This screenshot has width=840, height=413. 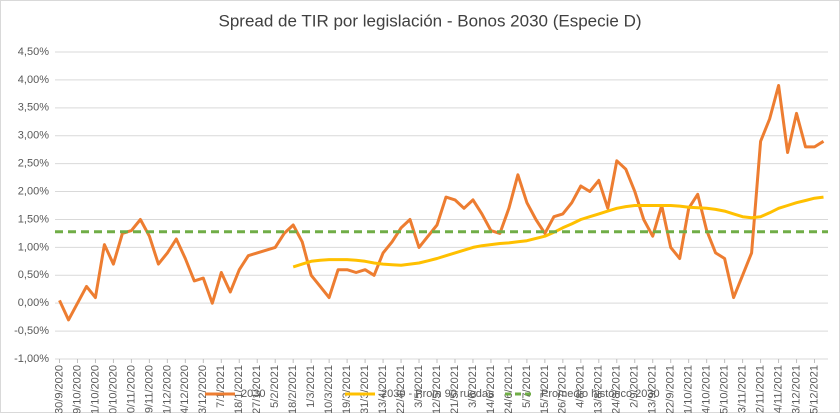 I want to click on x-tick-label: 3/12/2021, so click(x=796, y=389).